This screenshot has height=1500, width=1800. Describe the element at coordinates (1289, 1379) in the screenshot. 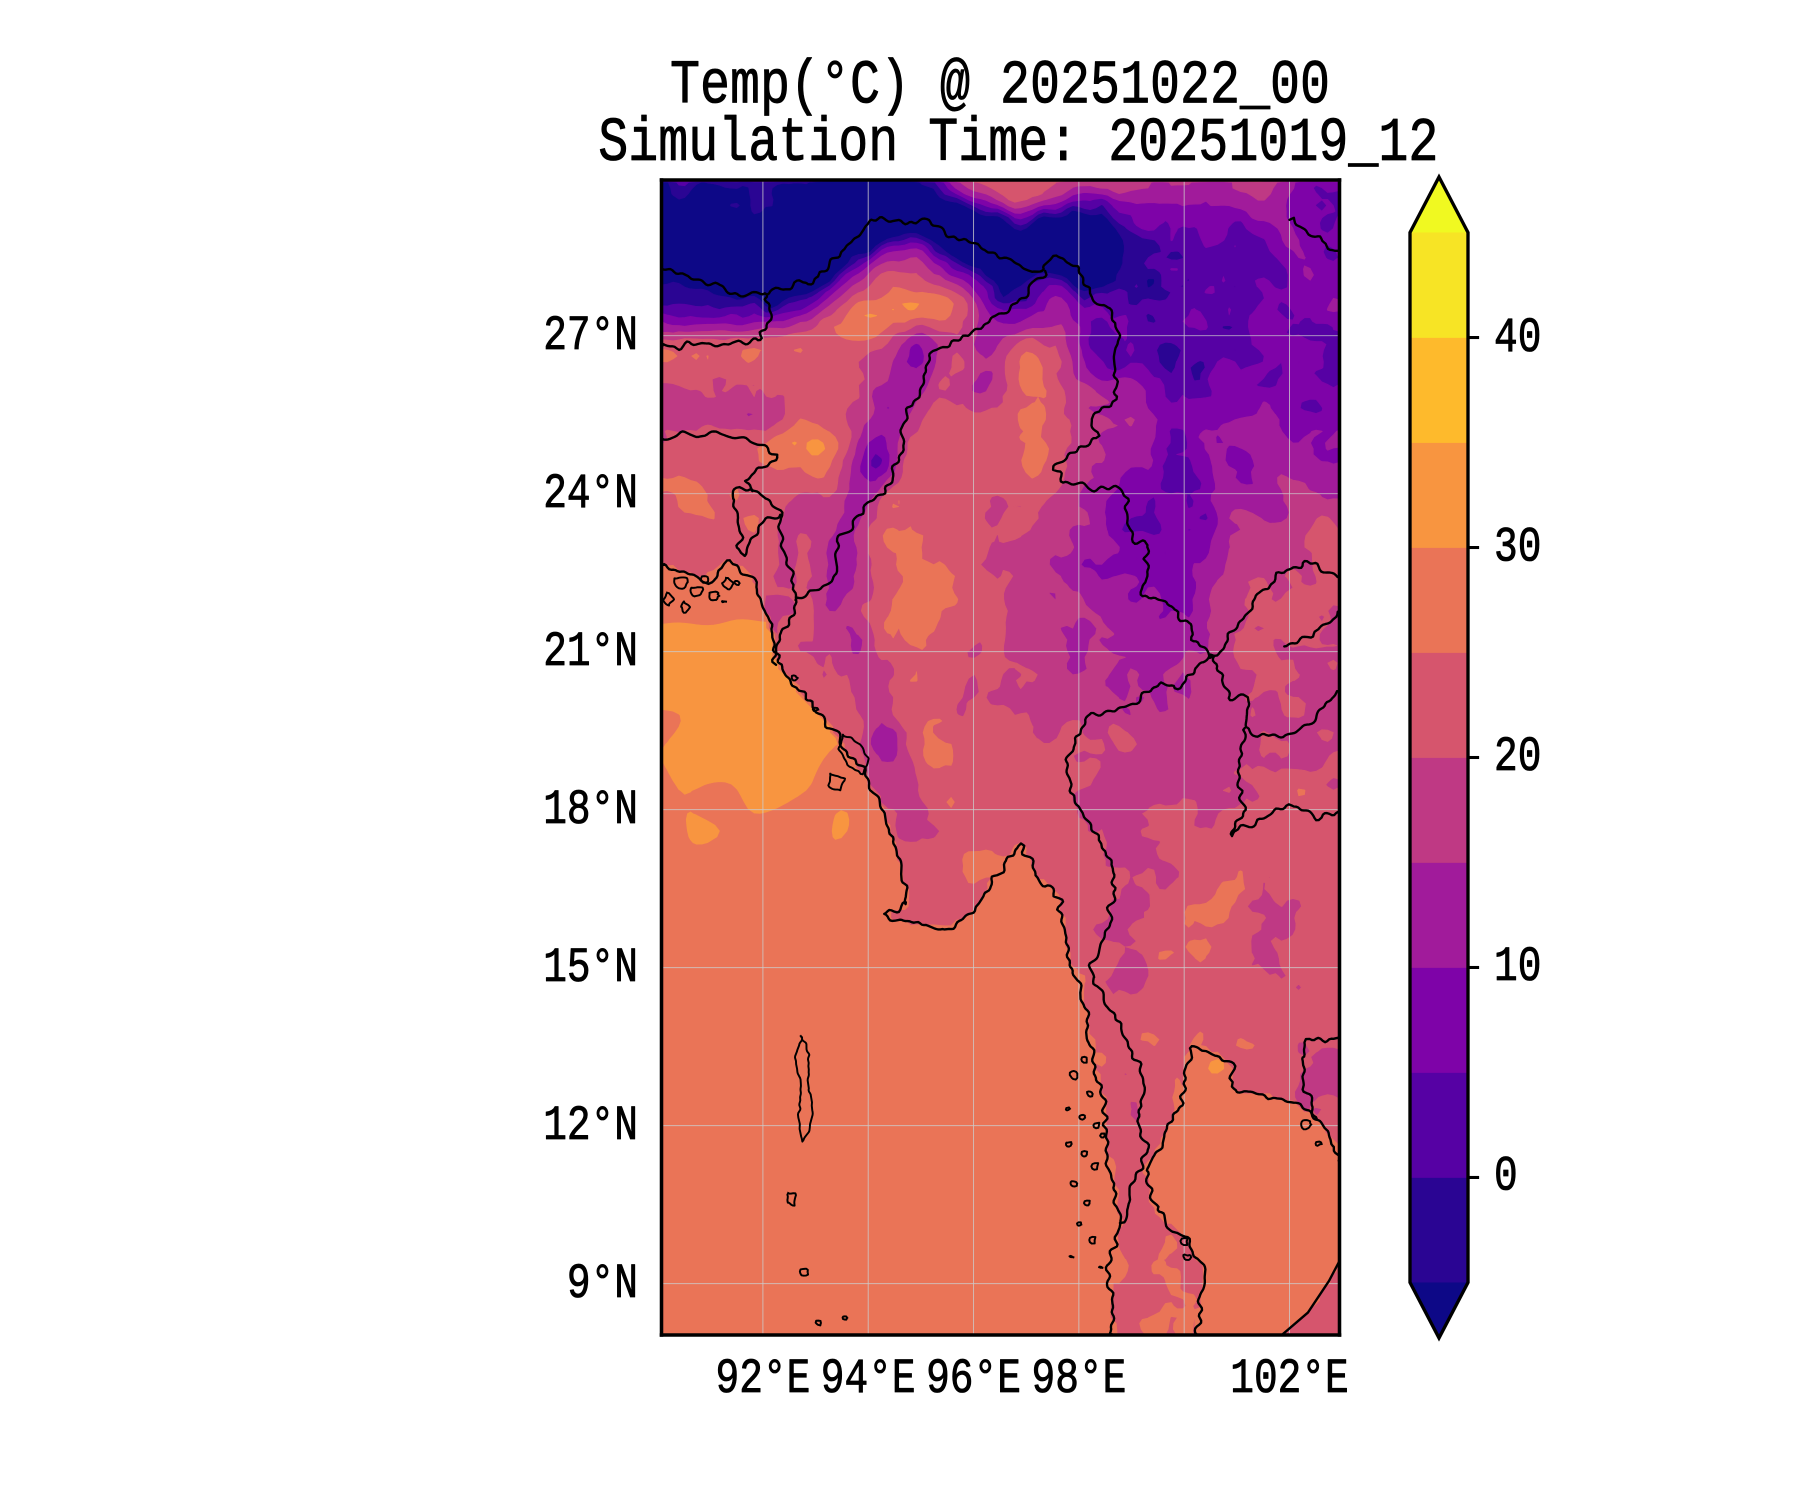

I see `svg-text: 102°E` at that location.